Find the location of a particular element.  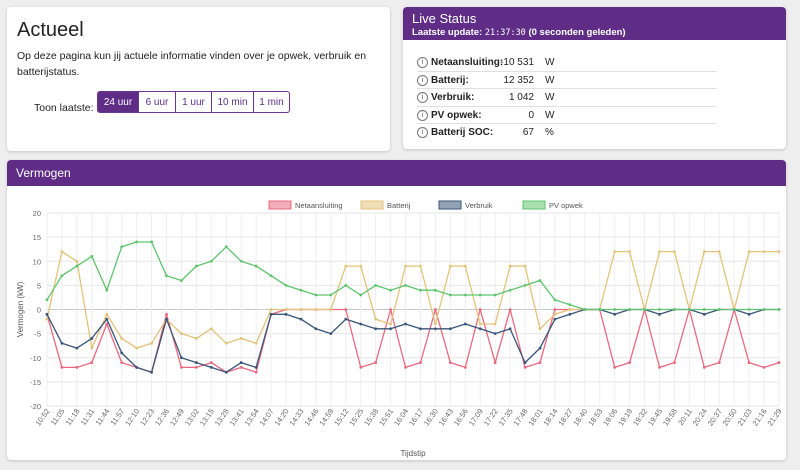

y-tick-label: -20 is located at coordinates (35, 406).